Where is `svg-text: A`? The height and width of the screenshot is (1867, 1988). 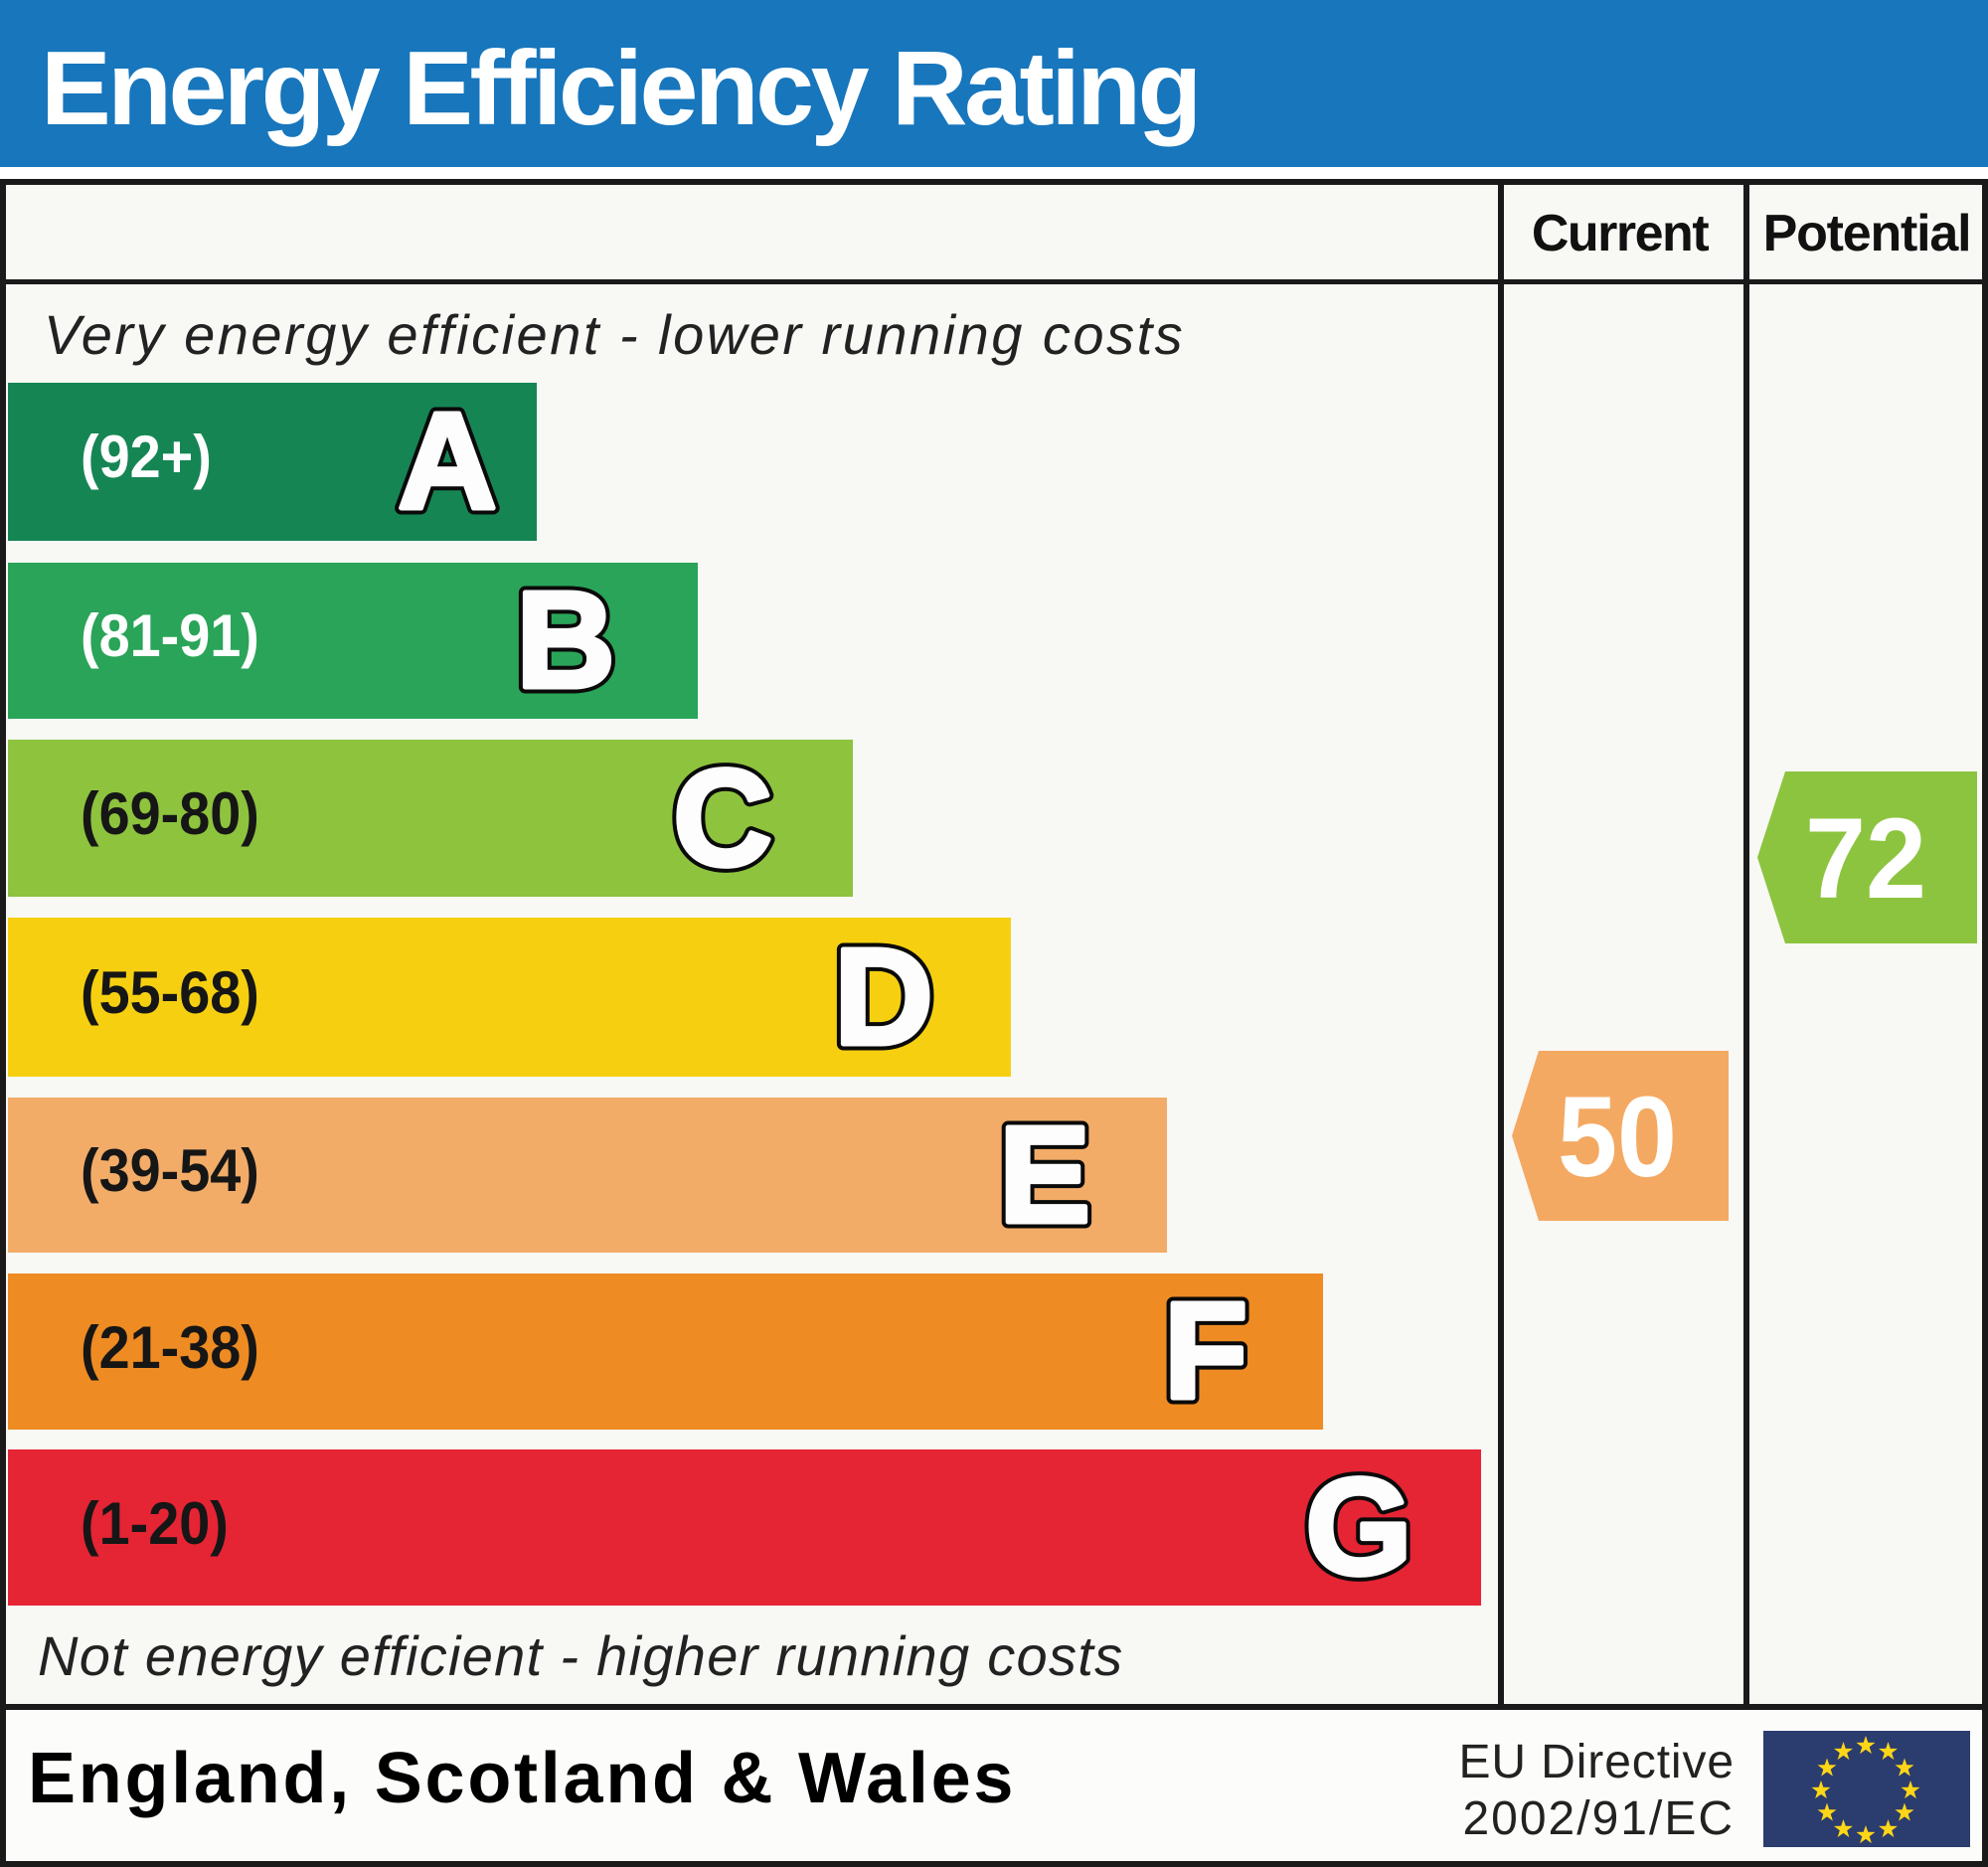
svg-text: A is located at coordinates (447, 461).